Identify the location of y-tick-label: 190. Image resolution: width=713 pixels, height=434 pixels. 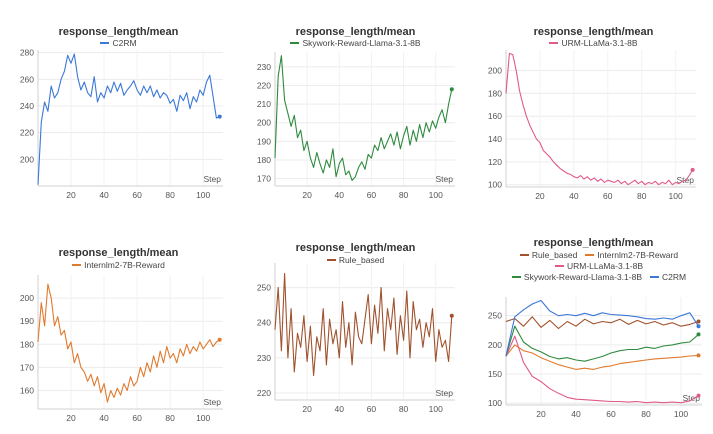
(264, 141).